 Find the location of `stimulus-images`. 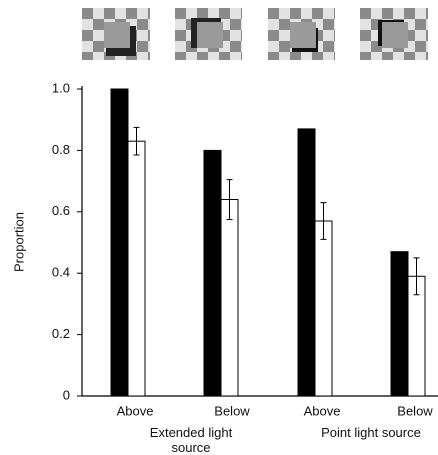

stimulus-images is located at coordinates (255, 34).